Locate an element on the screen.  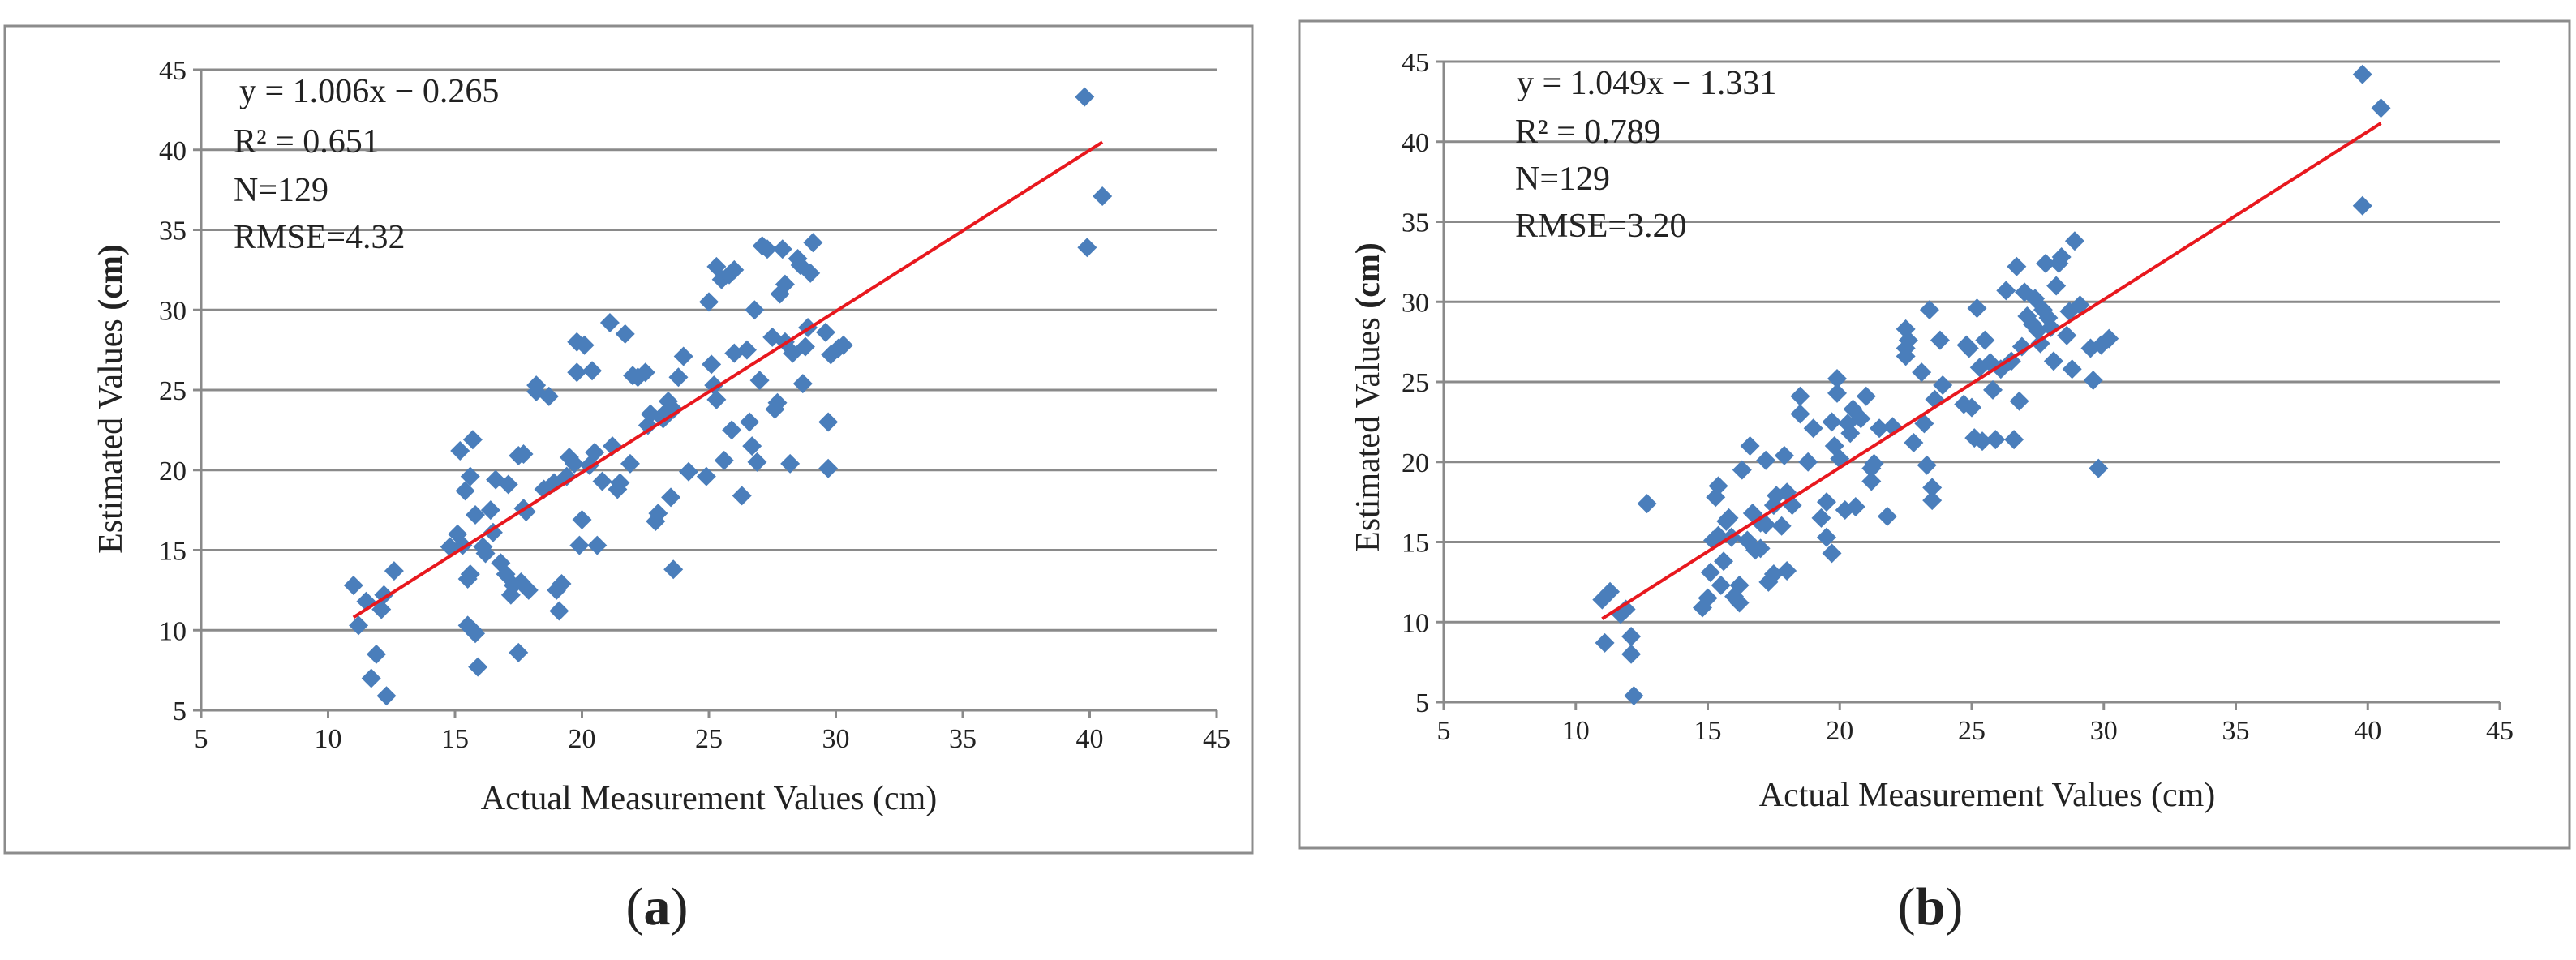
rmse-annotation: RMSE=4.32 is located at coordinates (320, 238).